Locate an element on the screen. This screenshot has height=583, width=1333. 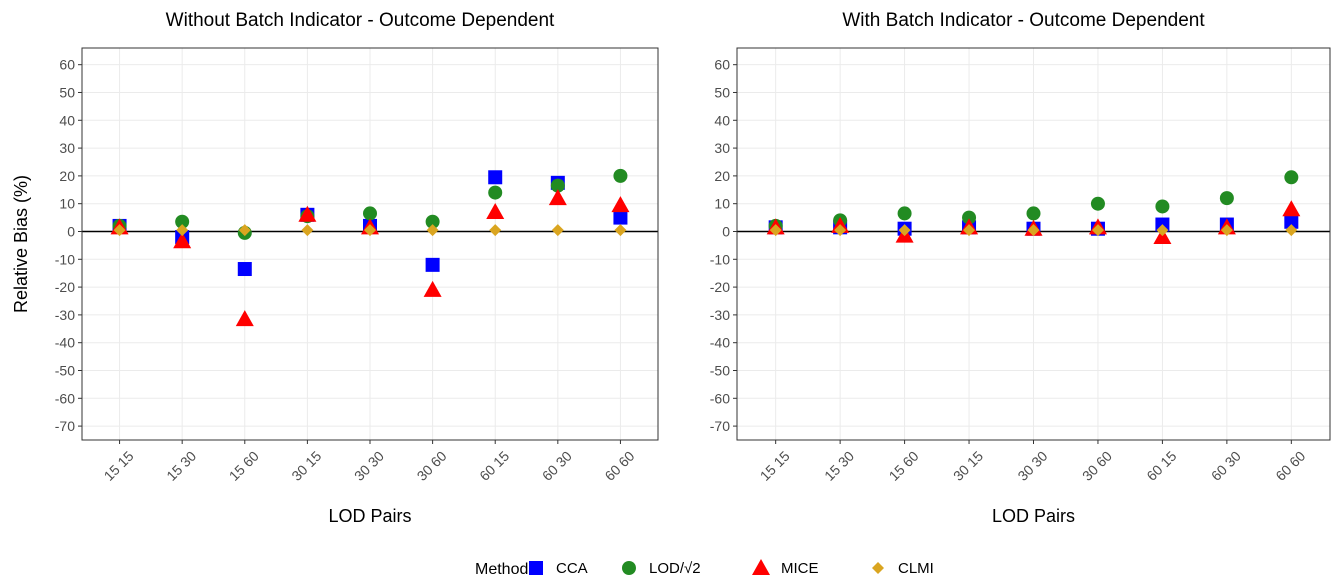
y-axis-title: Relative Bias (%) is located at coordinates (21, 244).